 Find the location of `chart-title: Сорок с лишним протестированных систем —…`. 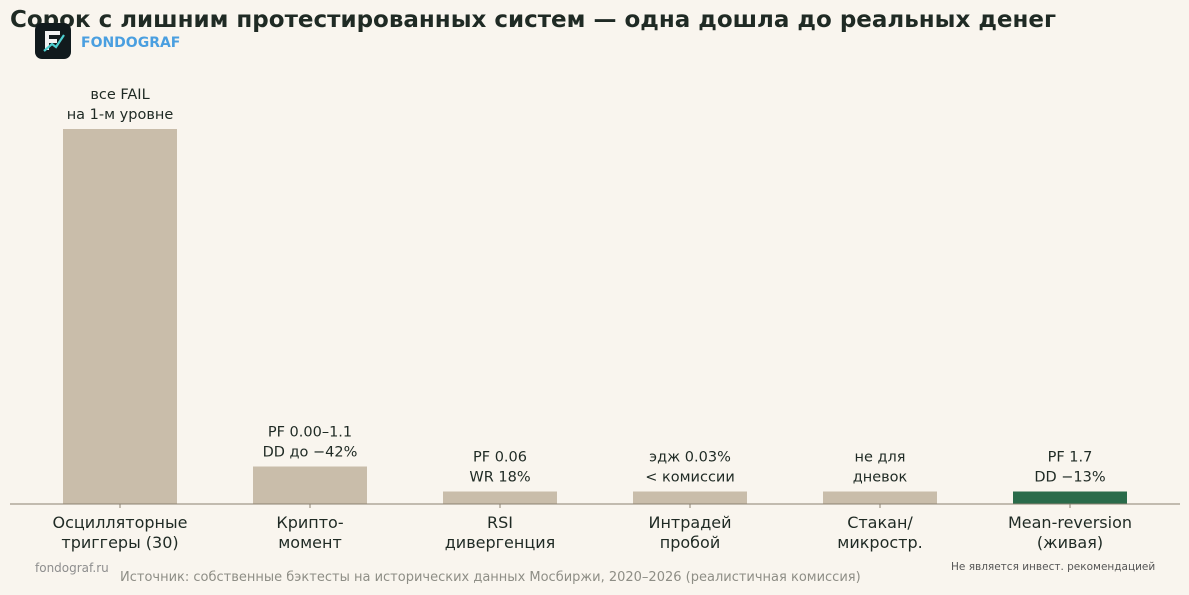

chart-title: Сорок с лишним протестированных систем —… is located at coordinates (533, 20).